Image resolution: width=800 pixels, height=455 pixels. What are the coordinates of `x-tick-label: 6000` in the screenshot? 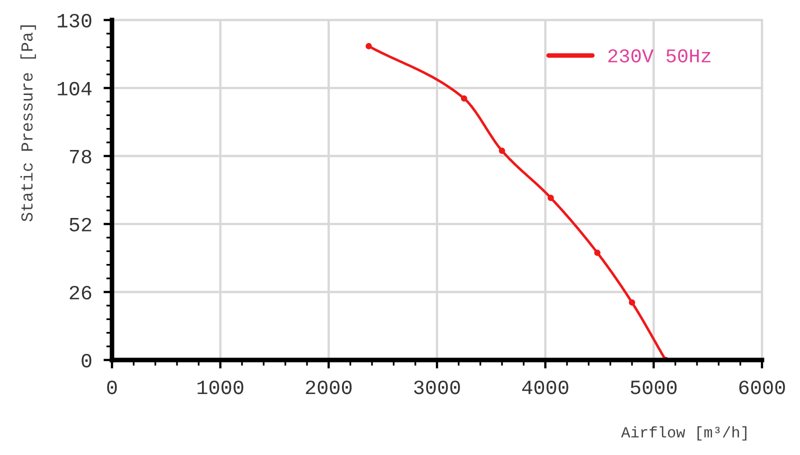 It's located at (762, 387).